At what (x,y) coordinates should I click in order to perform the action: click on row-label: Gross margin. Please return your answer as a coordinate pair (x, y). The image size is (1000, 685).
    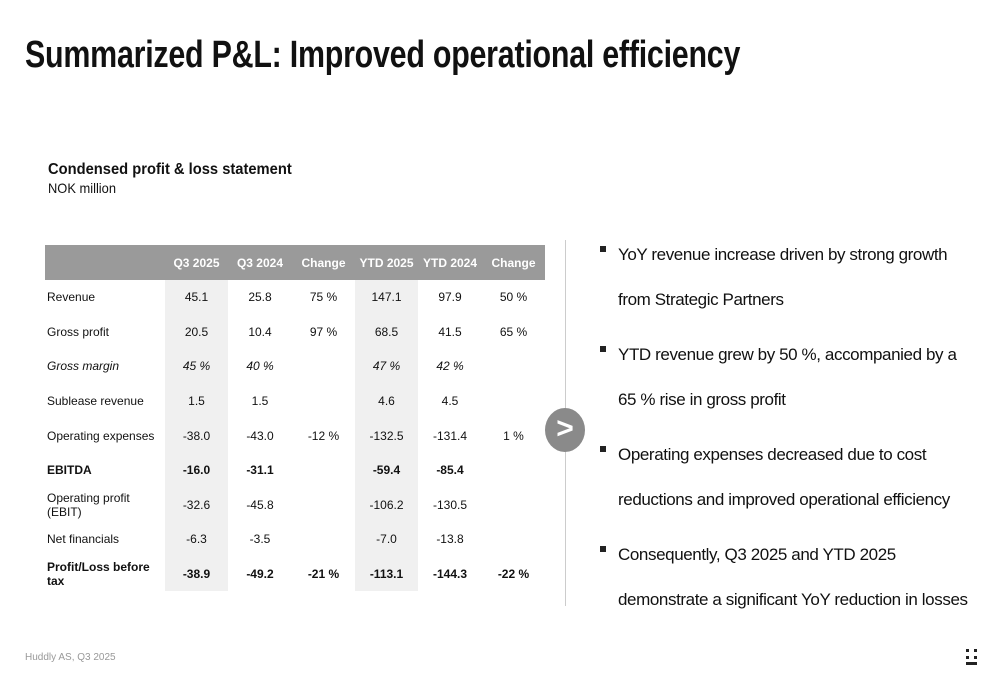
    Looking at the image, I should click on (83, 366).